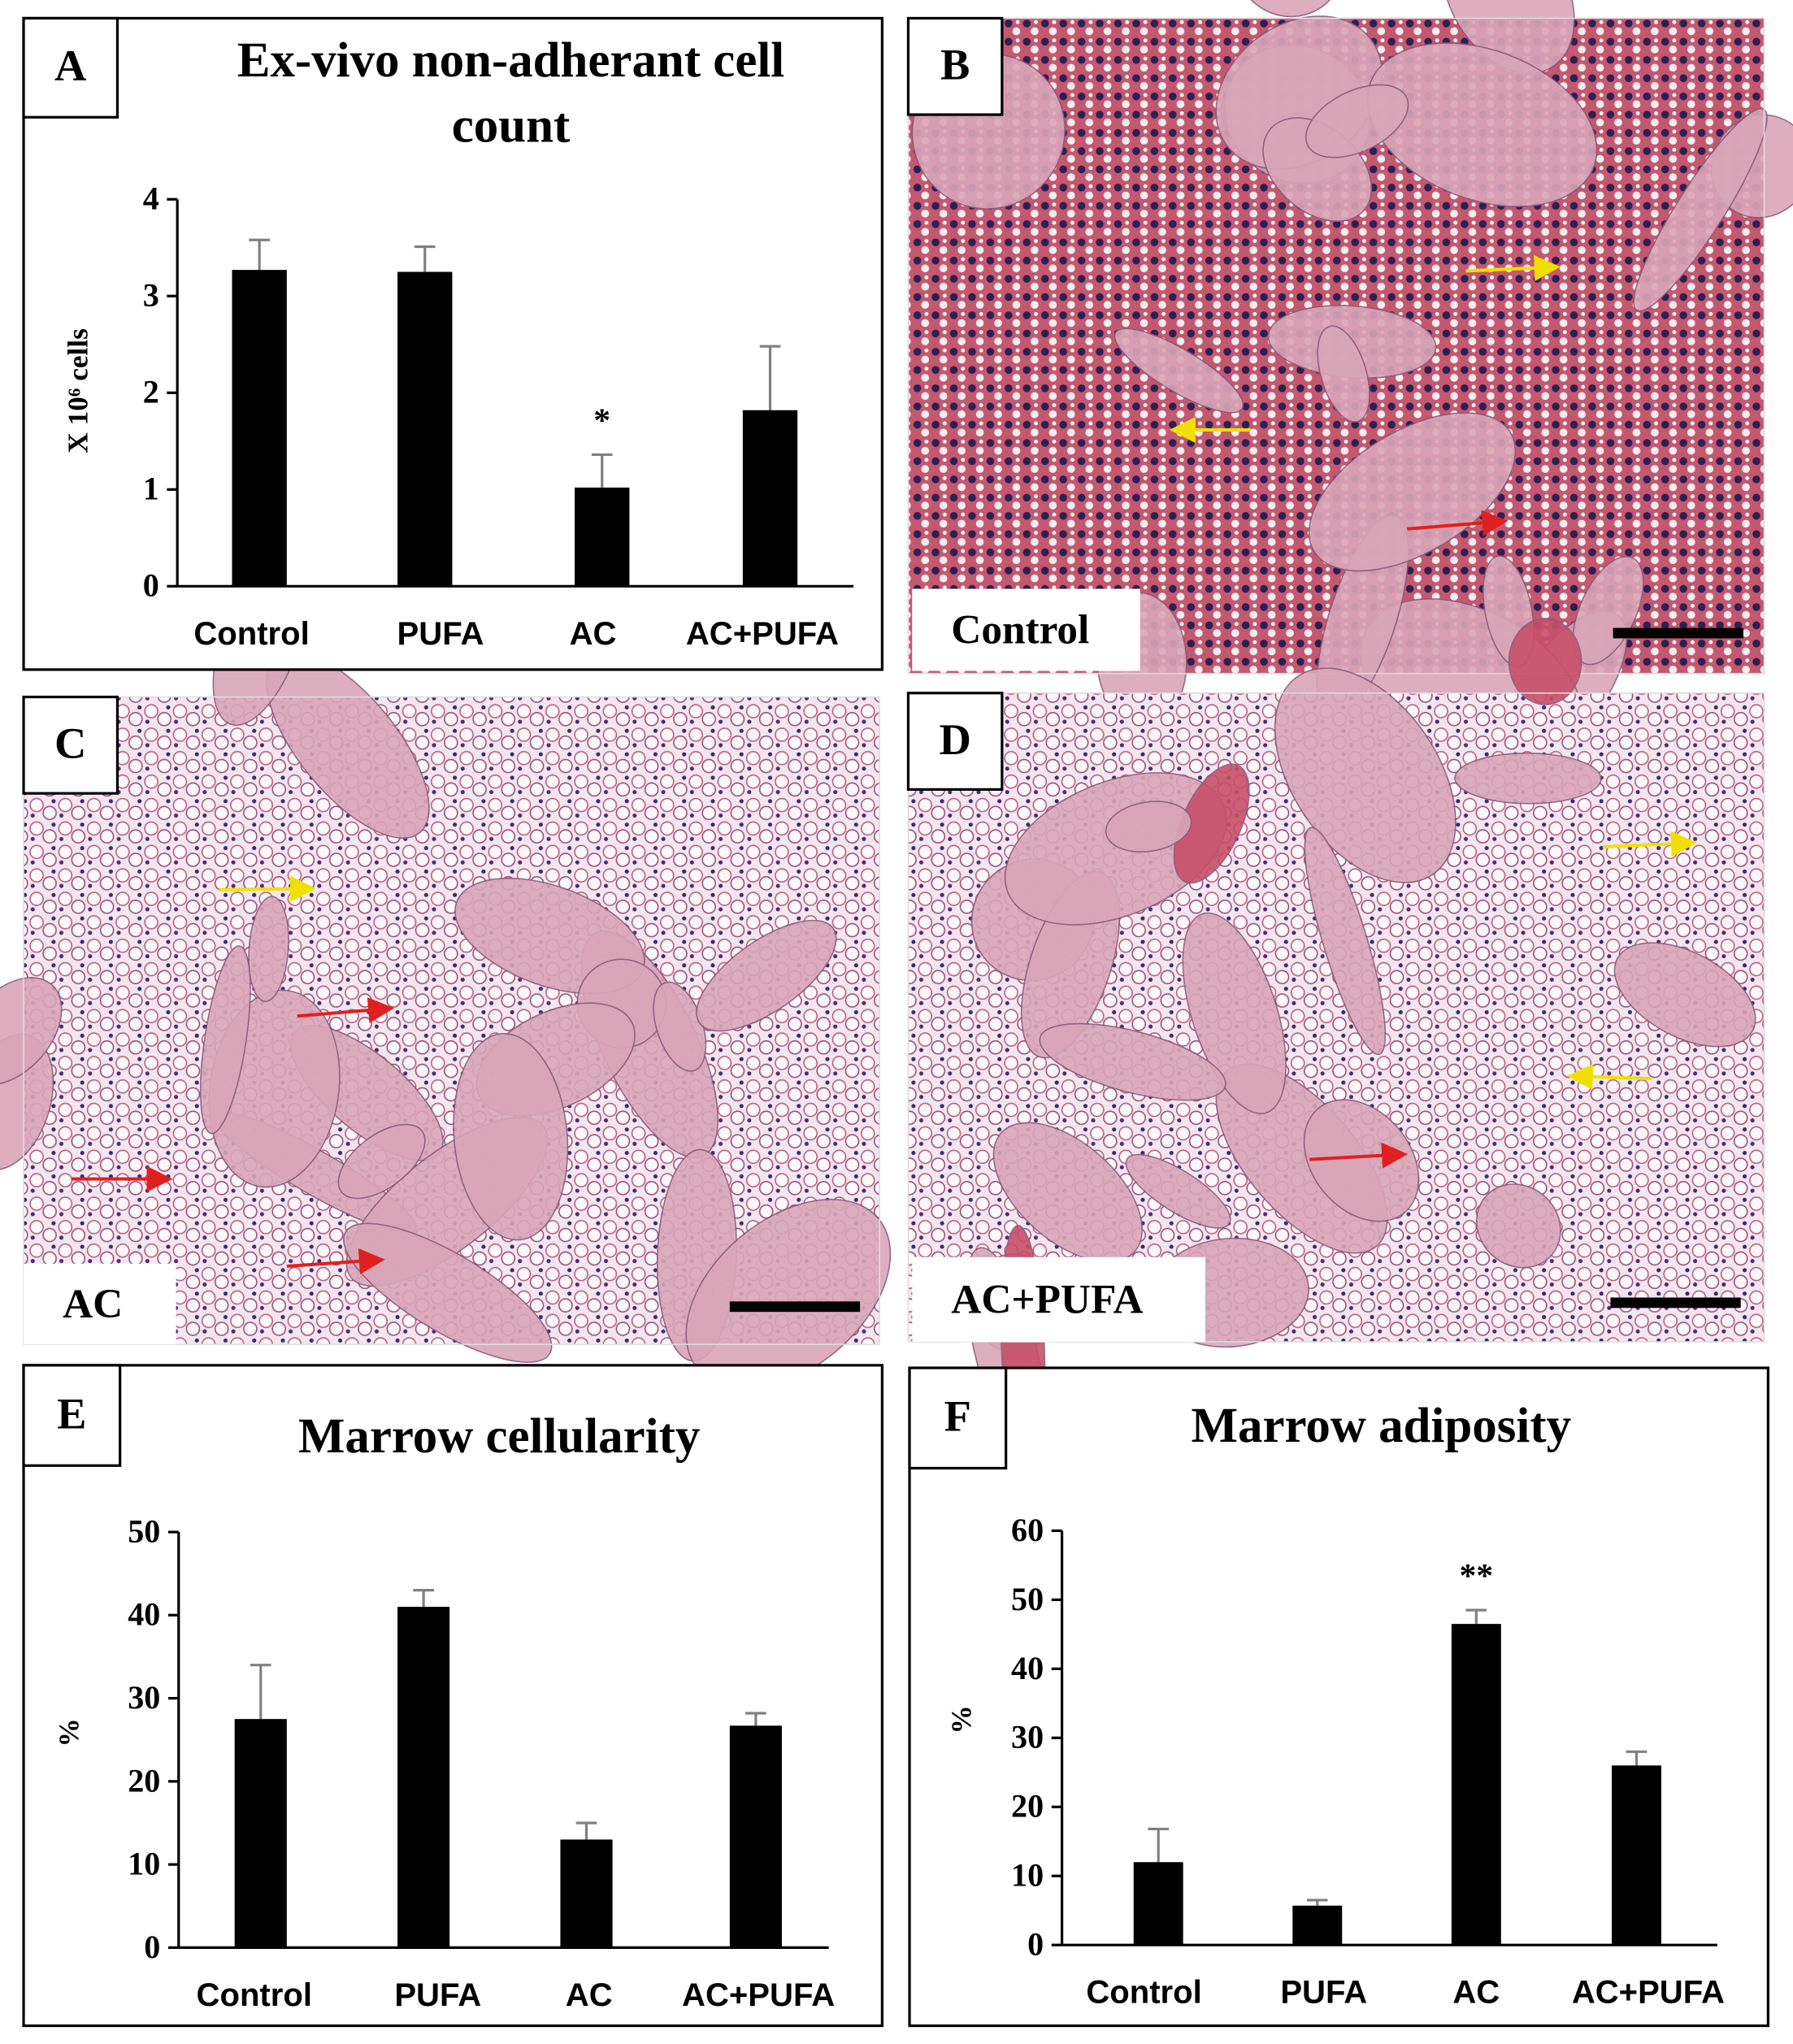  Describe the element at coordinates (1382, 1426) in the screenshot. I see `chart-title: Marrow adiposity` at that location.